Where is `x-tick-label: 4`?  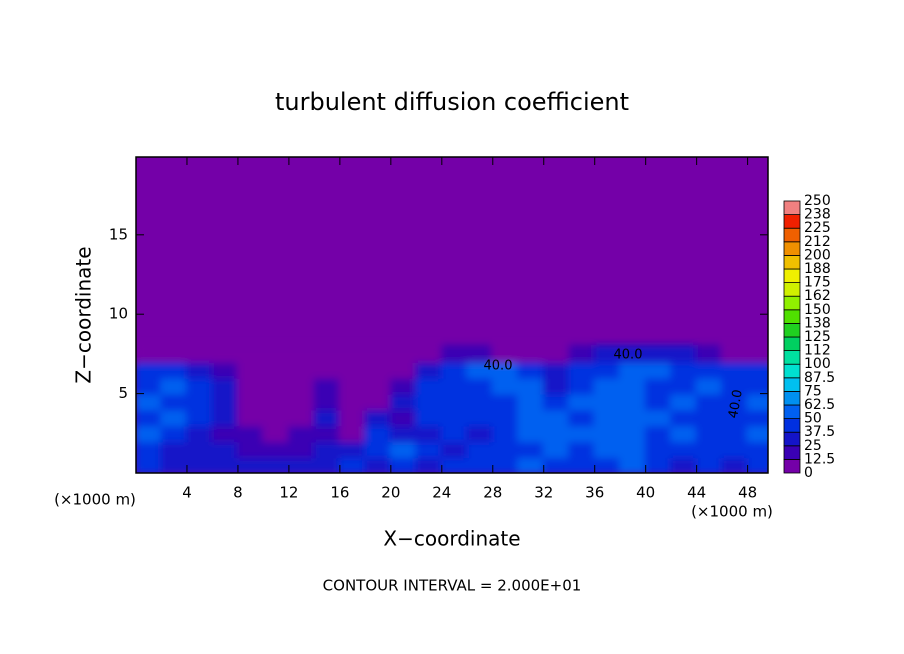
x-tick-label: 4 is located at coordinates (187, 493).